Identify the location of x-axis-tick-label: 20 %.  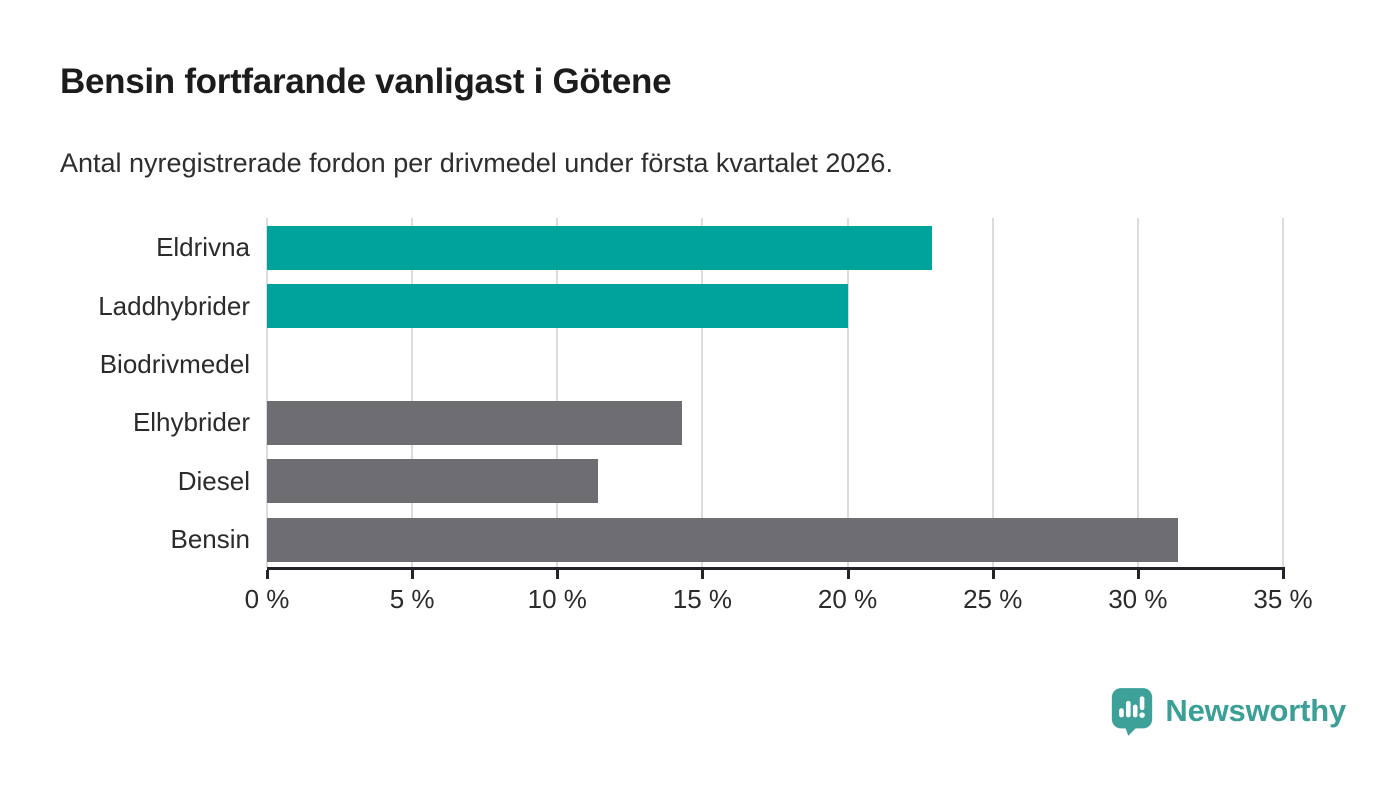
(847, 599).